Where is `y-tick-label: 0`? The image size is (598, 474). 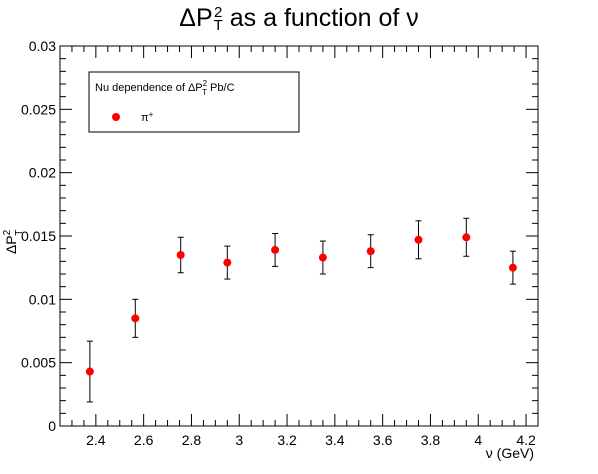 y-tick-label: 0 is located at coordinates (52, 426).